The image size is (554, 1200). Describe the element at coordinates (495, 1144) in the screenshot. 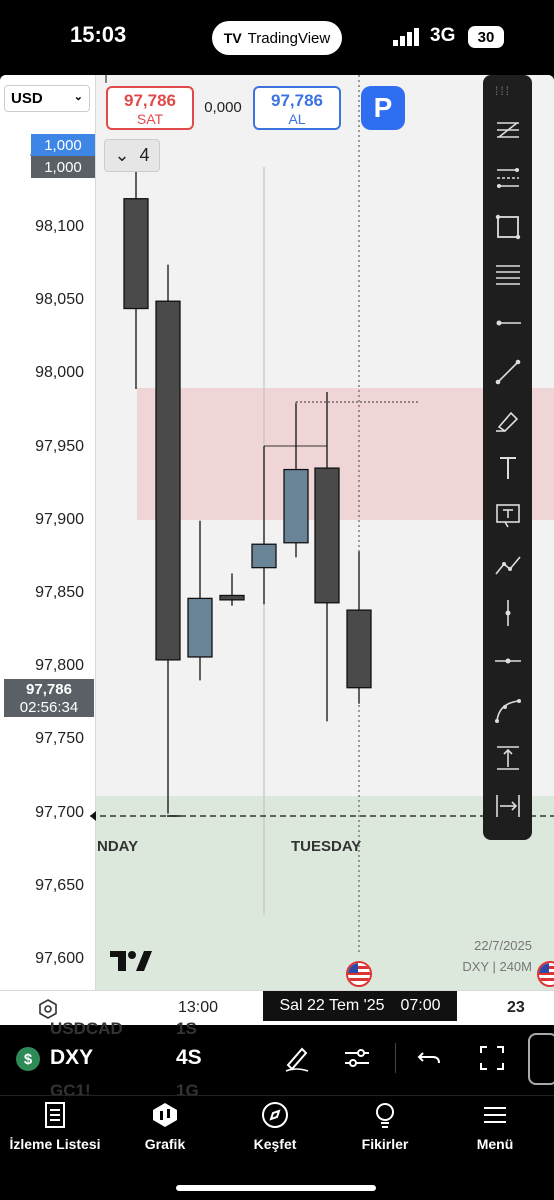

I see `tab-label: Menü` at that location.